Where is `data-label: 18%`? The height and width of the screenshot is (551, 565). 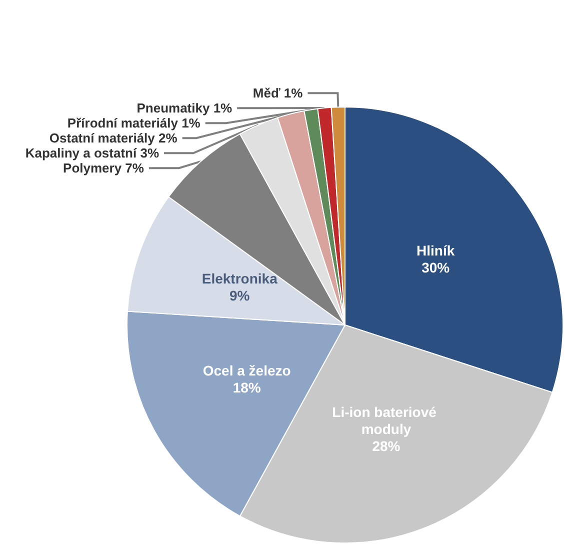 data-label: 18% is located at coordinates (247, 387).